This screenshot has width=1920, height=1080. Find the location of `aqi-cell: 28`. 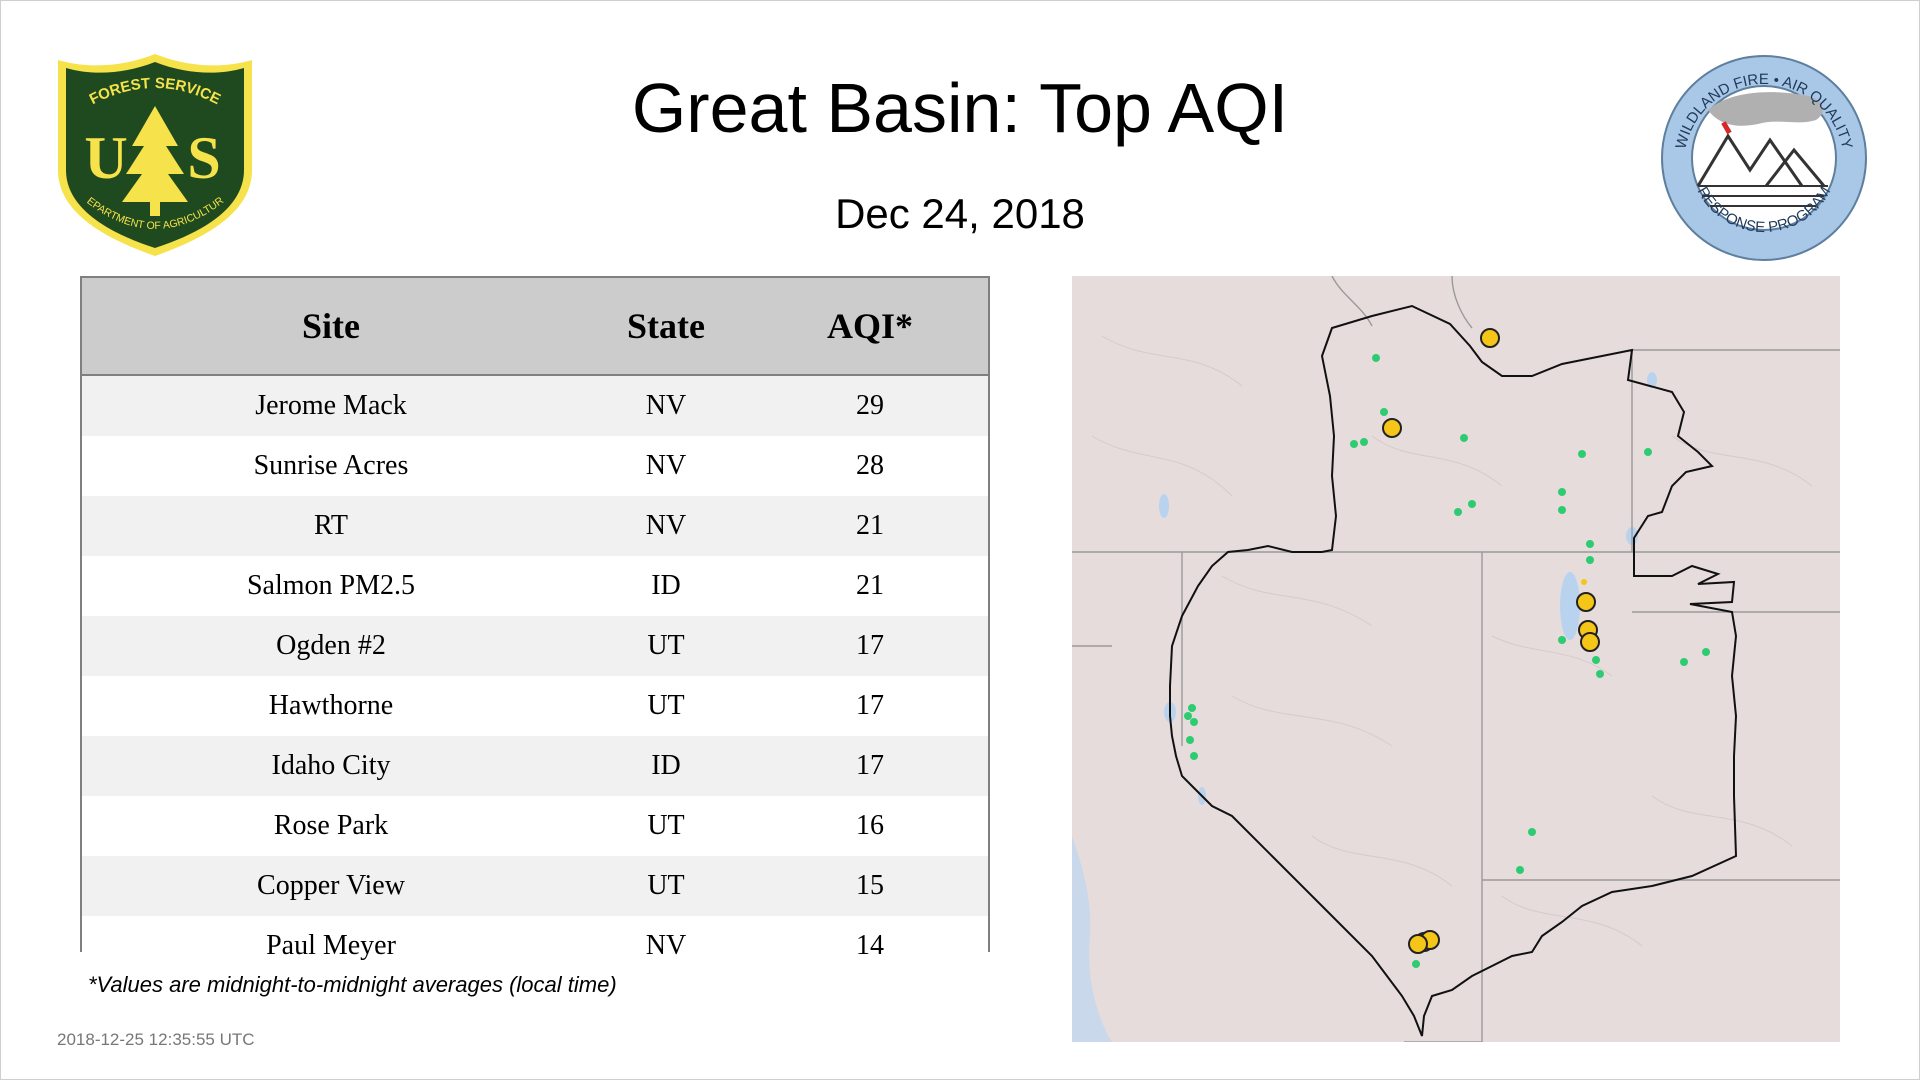

aqi-cell: 28 is located at coordinates (870, 466).